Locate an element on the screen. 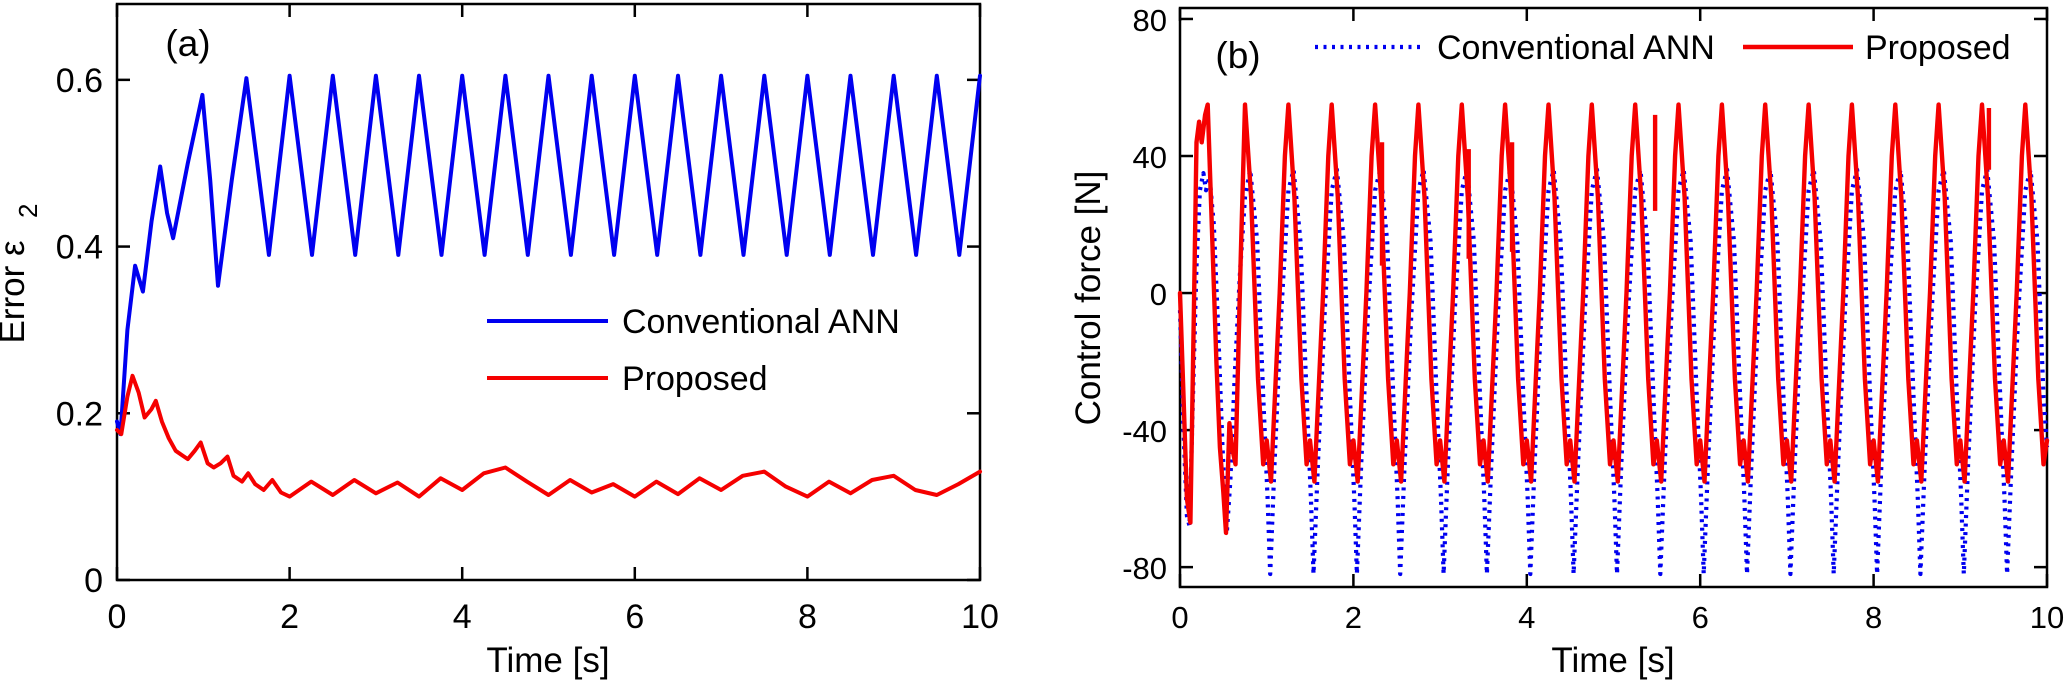 This screenshot has height=686, width=2067. panel-b-y-axis-label-text: Control force [N] is located at coordinates (1088, 298).